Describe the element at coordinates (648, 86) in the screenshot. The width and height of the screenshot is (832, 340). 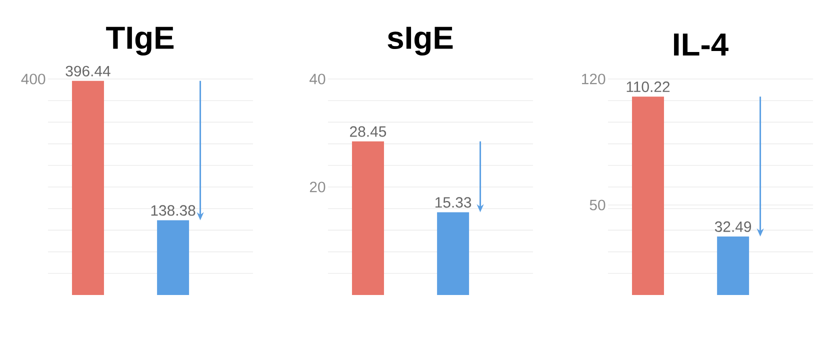
I see `data-label: 110.22` at that location.